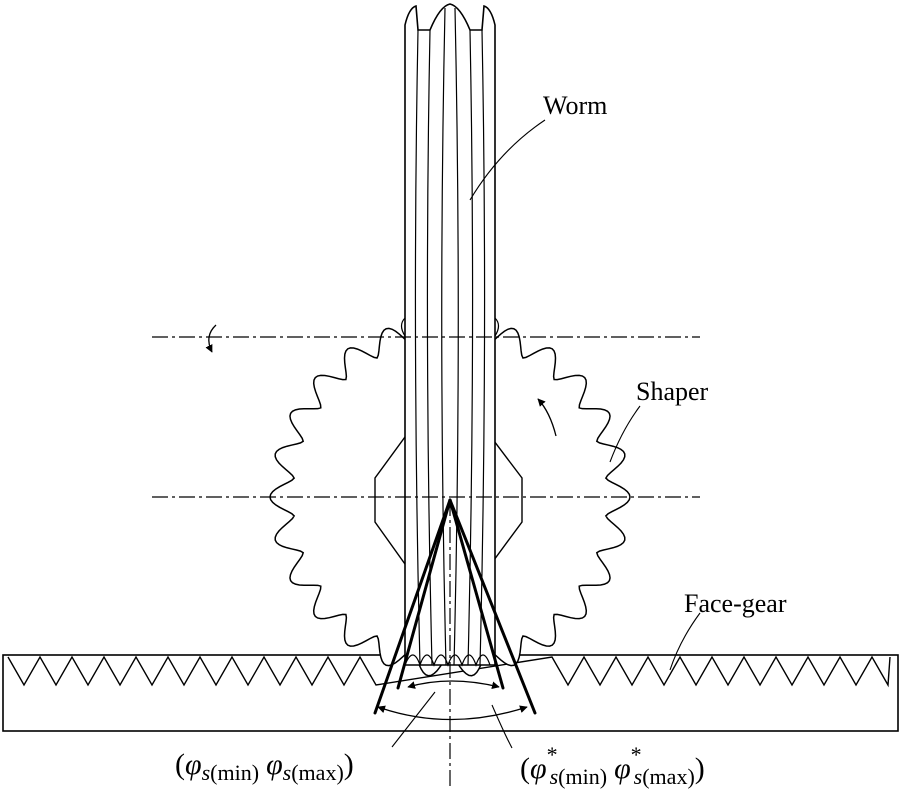 The width and height of the screenshot is (900, 790). I want to click on inner-angle-leader, so click(413, 719).